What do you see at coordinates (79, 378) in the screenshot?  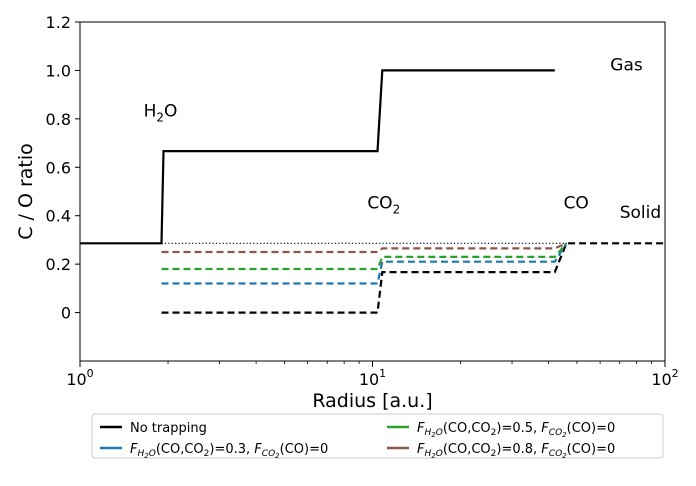 I see `x-tick-label: 10⁰` at bounding box center [79, 378].